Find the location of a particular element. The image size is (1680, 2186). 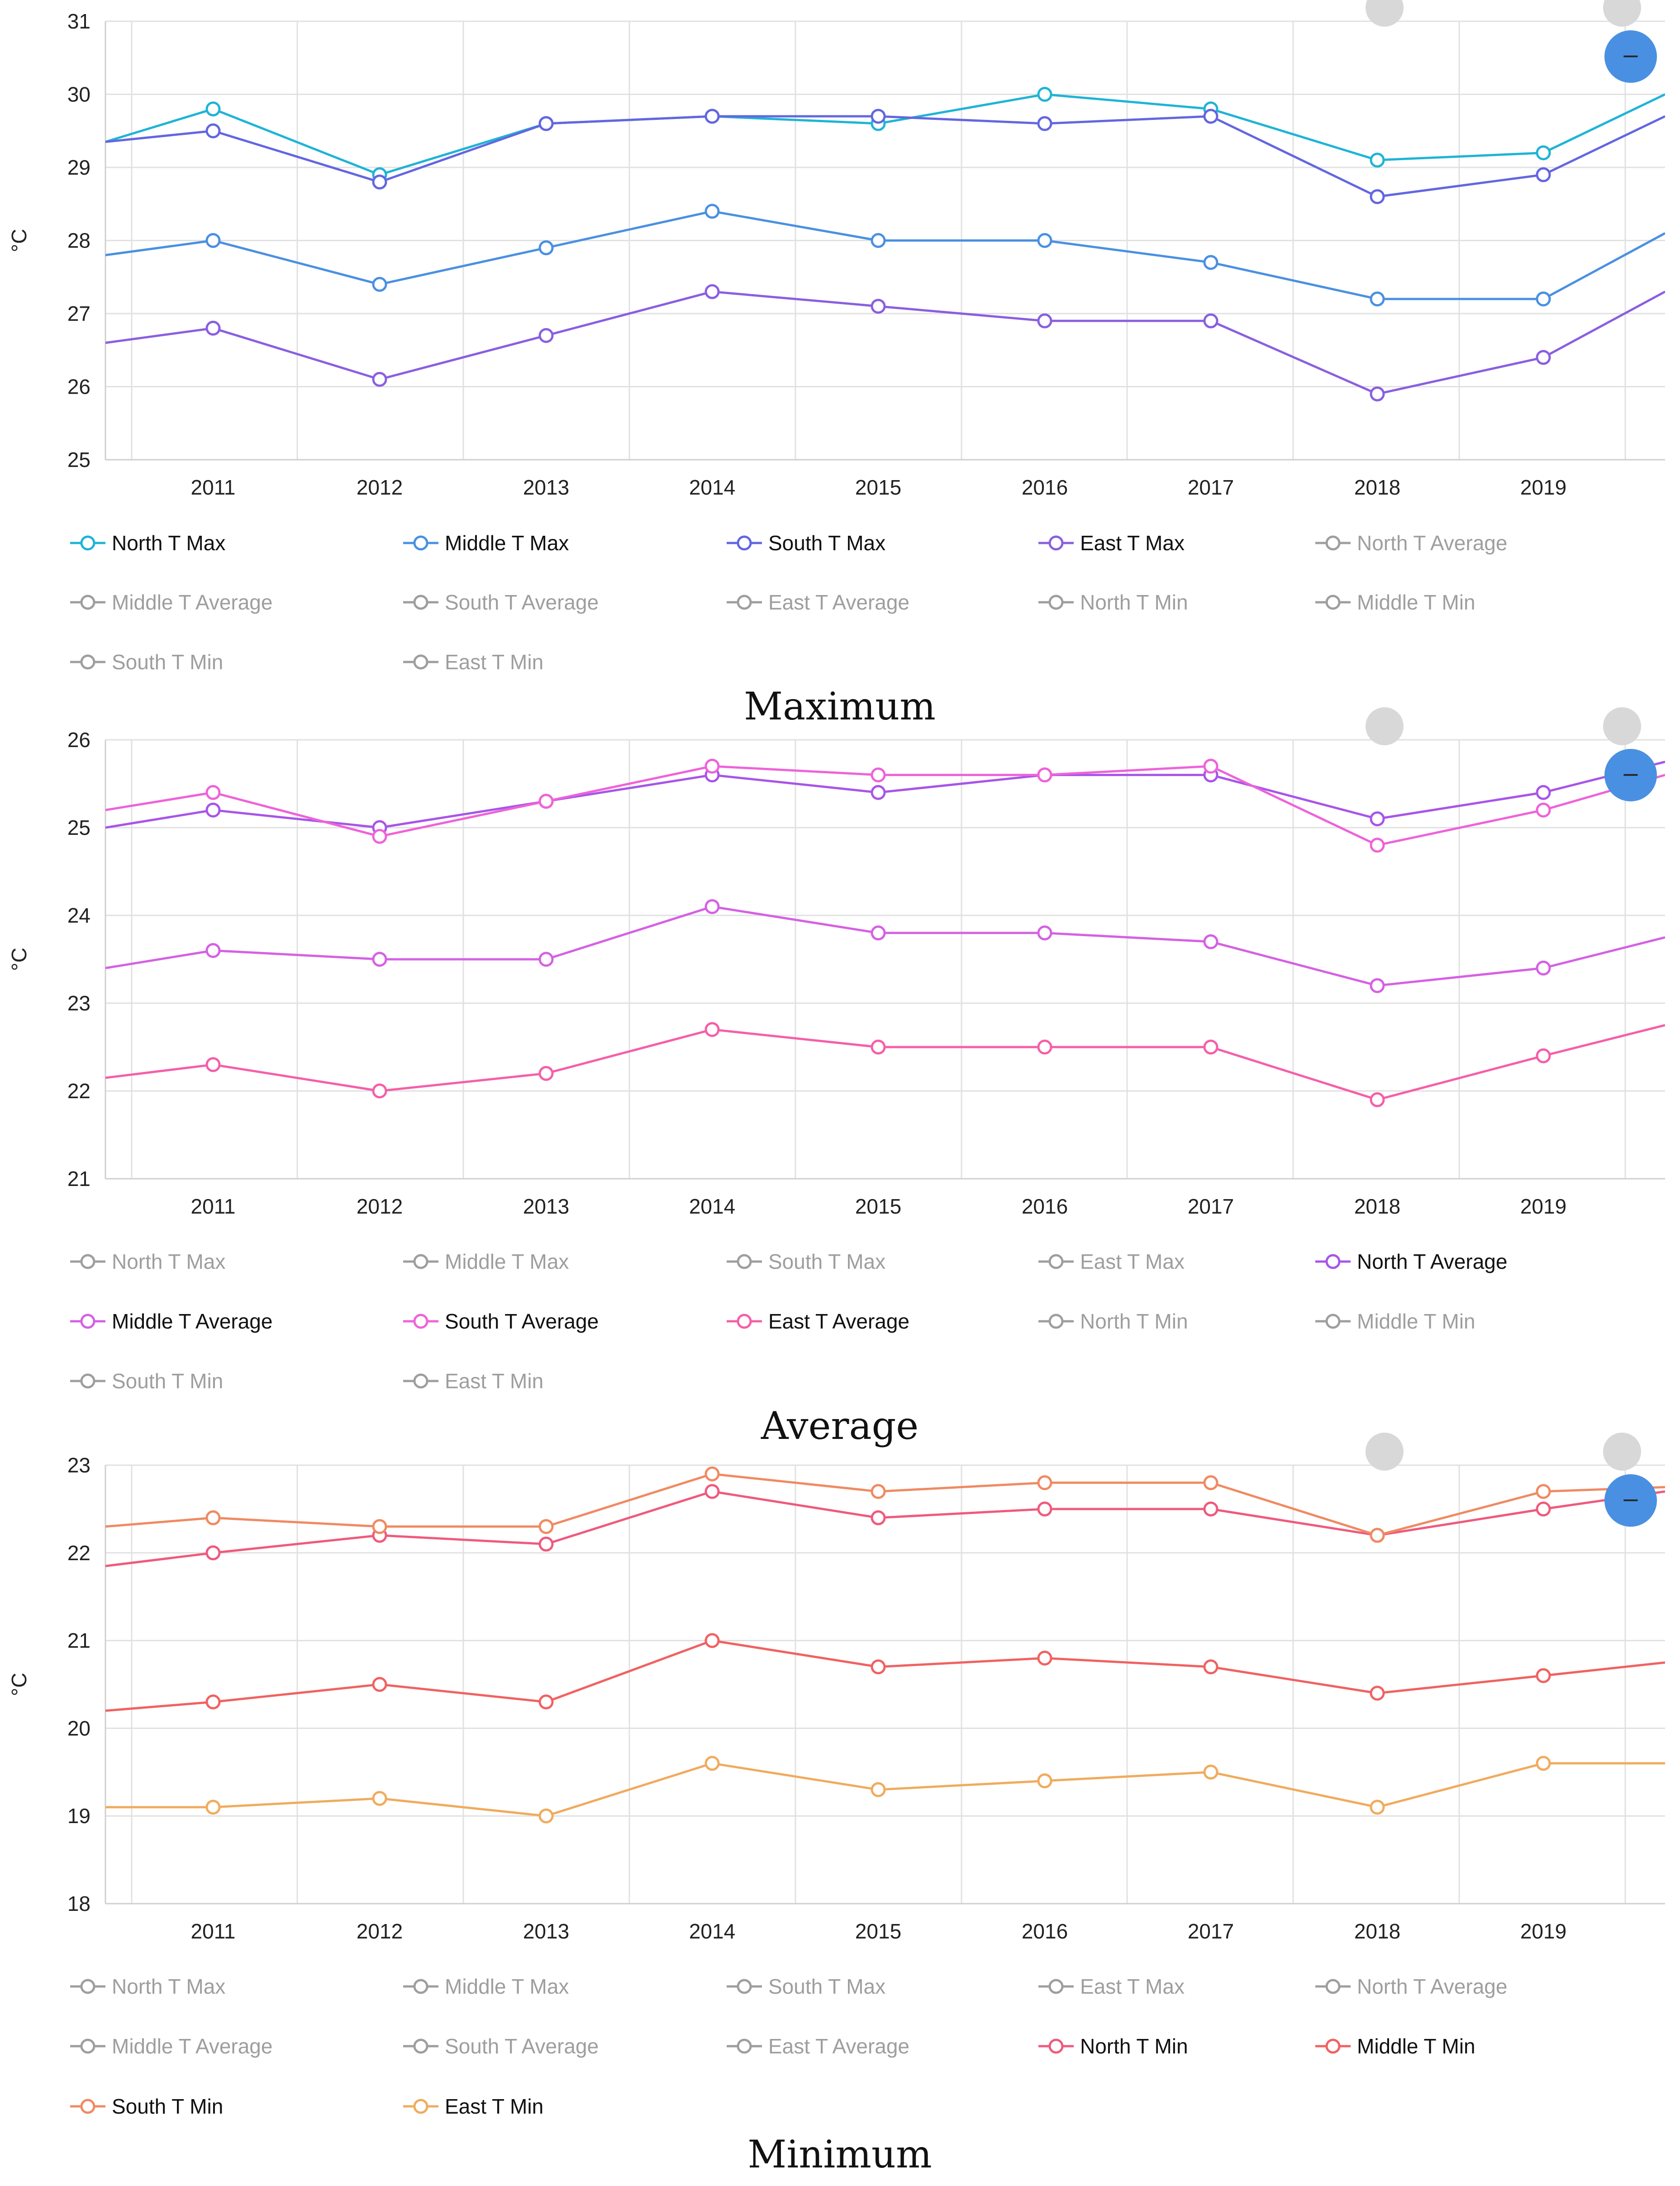

scroll-handle-icon is located at coordinates (1385, 726).